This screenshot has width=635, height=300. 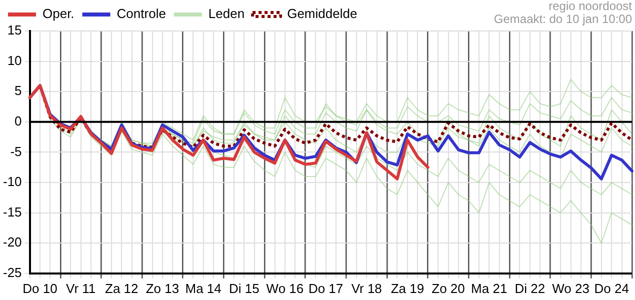 What do you see at coordinates (326, 288) in the screenshot?
I see `x-tick-label: Do 17` at bounding box center [326, 288].